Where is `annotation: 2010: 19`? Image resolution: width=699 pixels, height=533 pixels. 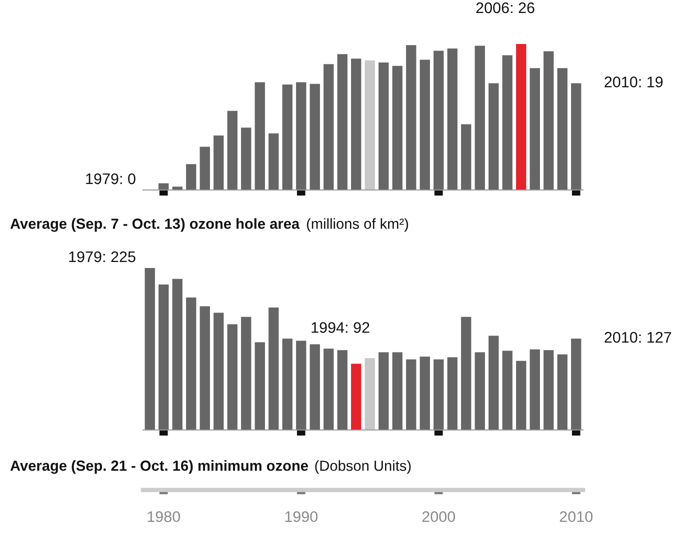 annotation: 2010: 19 is located at coordinates (633, 82).